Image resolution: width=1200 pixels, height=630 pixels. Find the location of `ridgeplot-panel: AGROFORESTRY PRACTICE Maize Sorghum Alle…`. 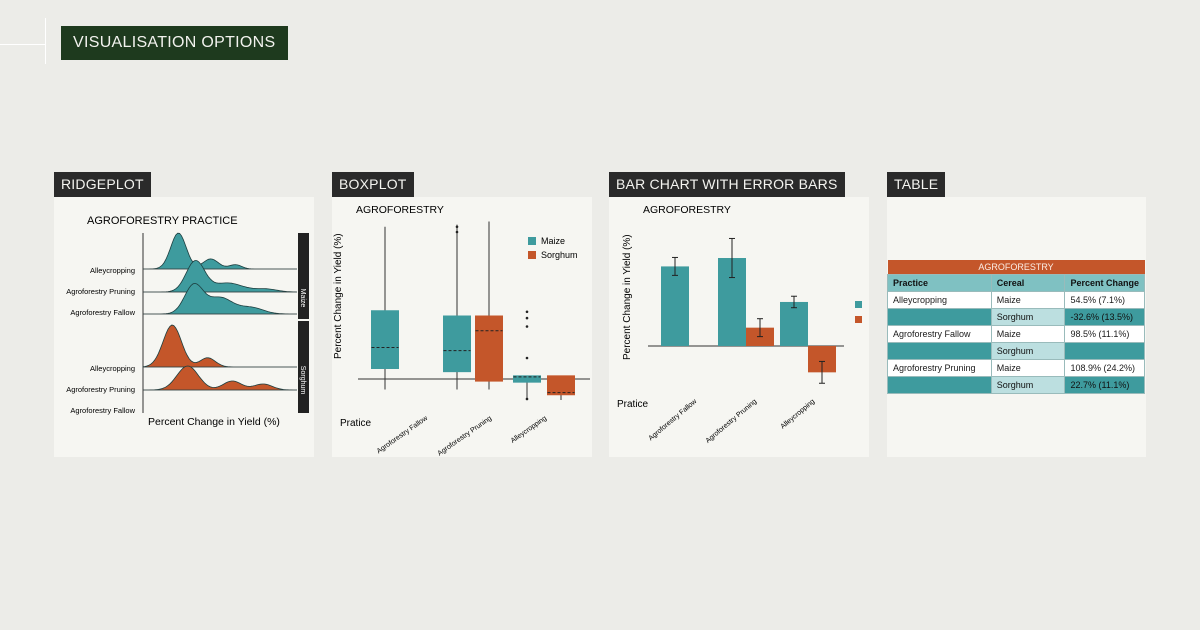

ridgeplot-panel: AGROFORESTRY PRACTICE Maize Sorghum Alle… is located at coordinates (184, 327).